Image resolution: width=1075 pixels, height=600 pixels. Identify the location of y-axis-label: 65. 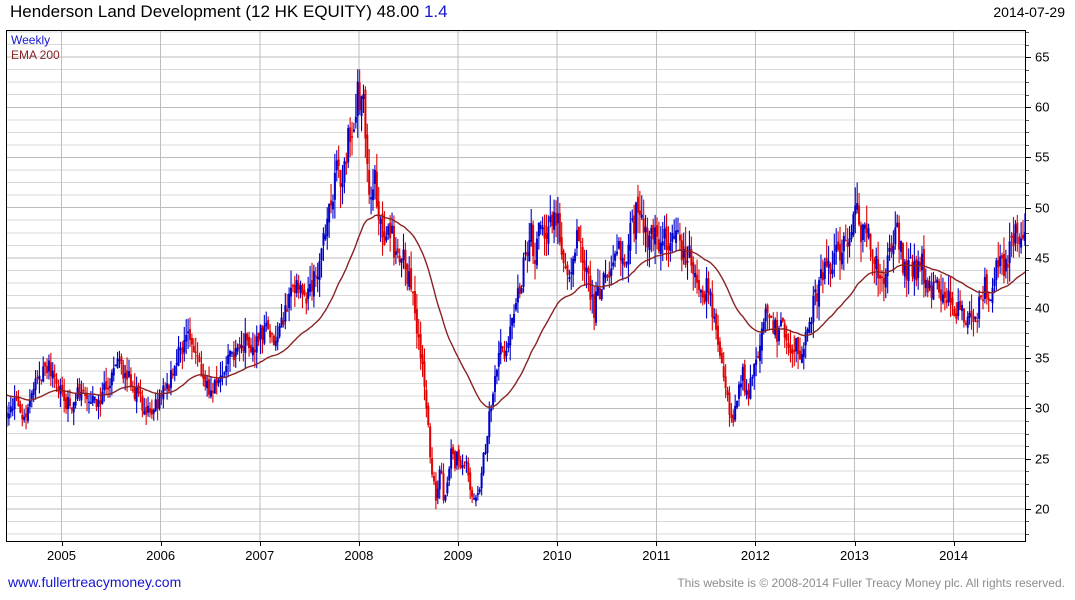
(1042, 57).